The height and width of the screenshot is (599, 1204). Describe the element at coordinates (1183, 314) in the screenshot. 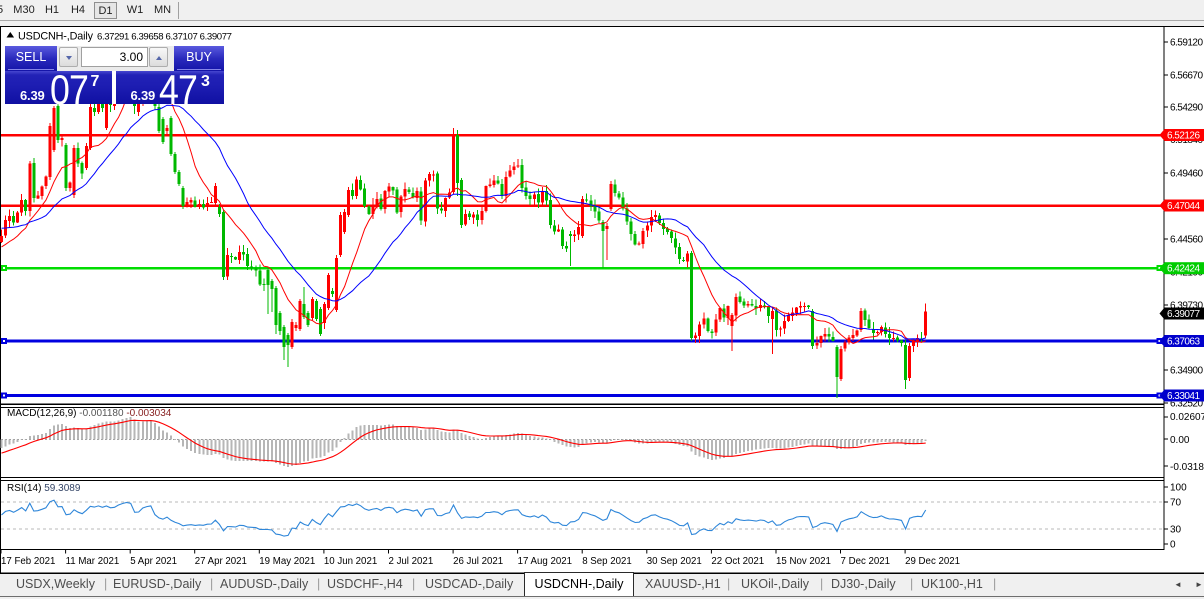

I see `svg-text: 6.39077` at that location.